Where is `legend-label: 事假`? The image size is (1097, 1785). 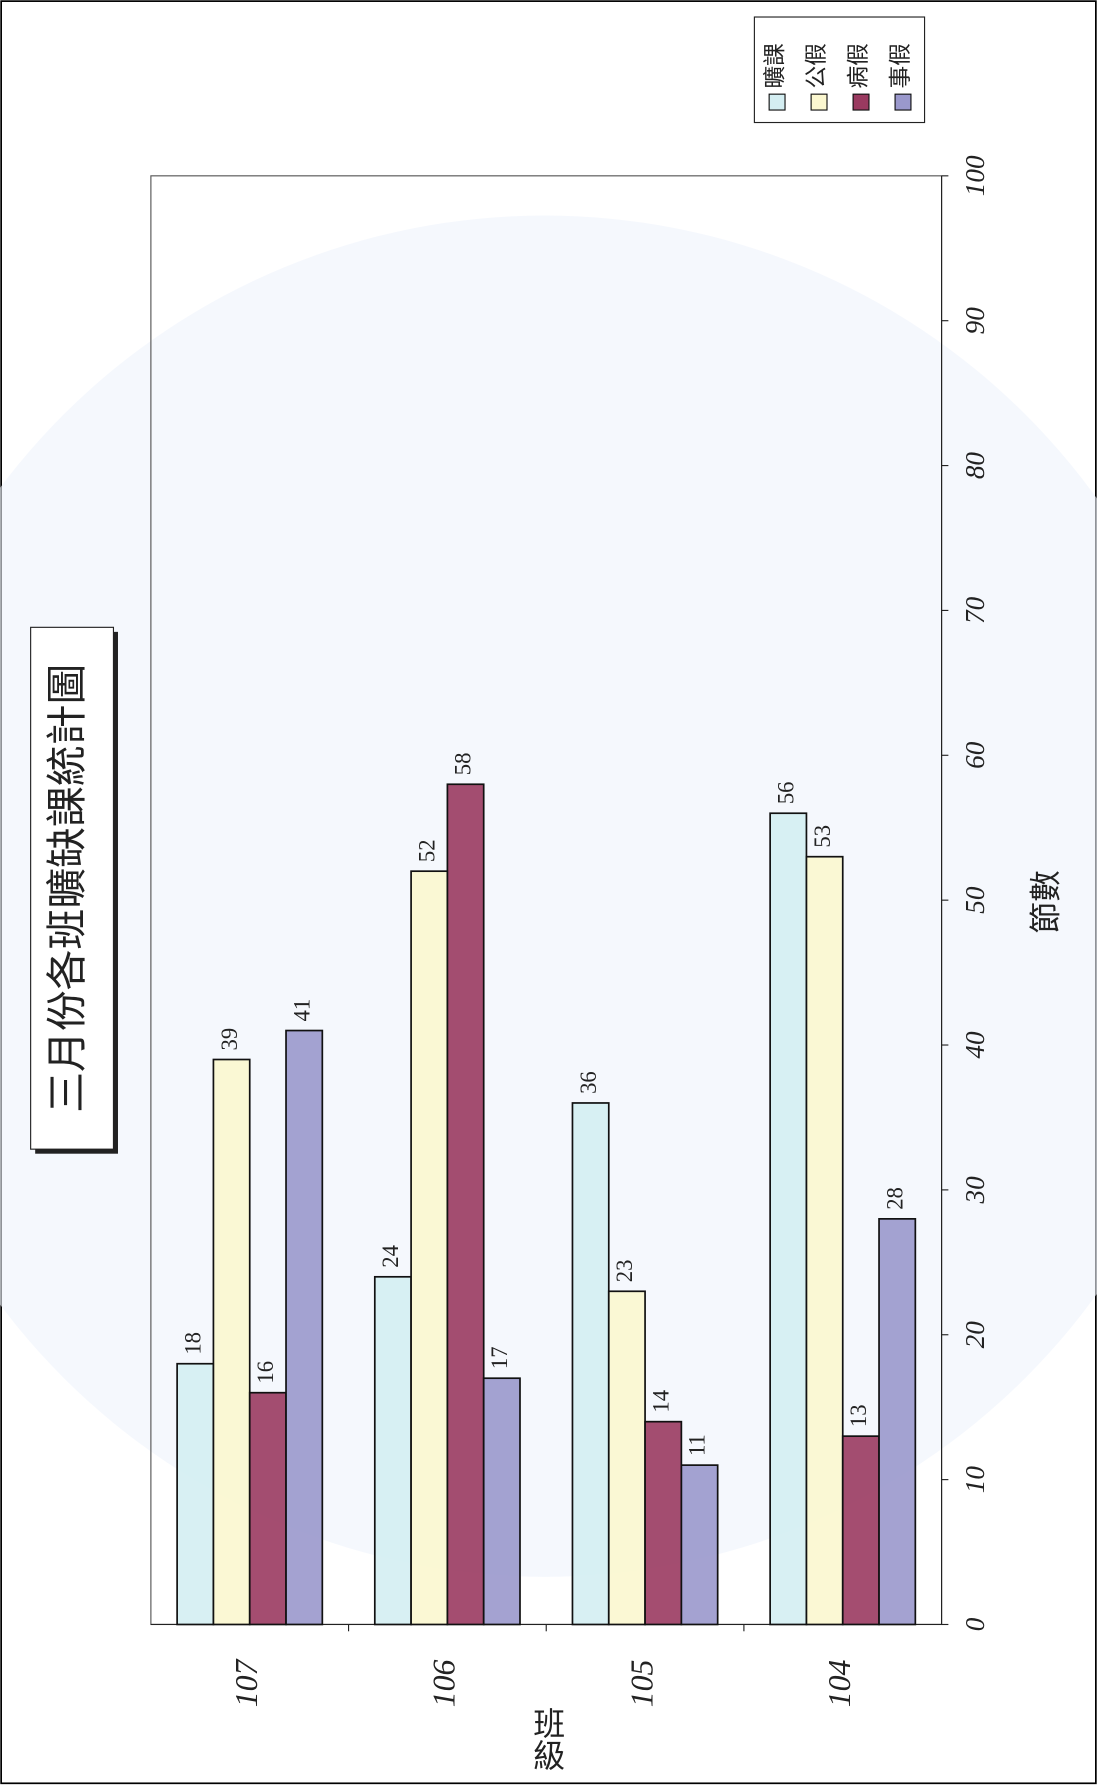 legend-label: 事假 is located at coordinates (900, 65).